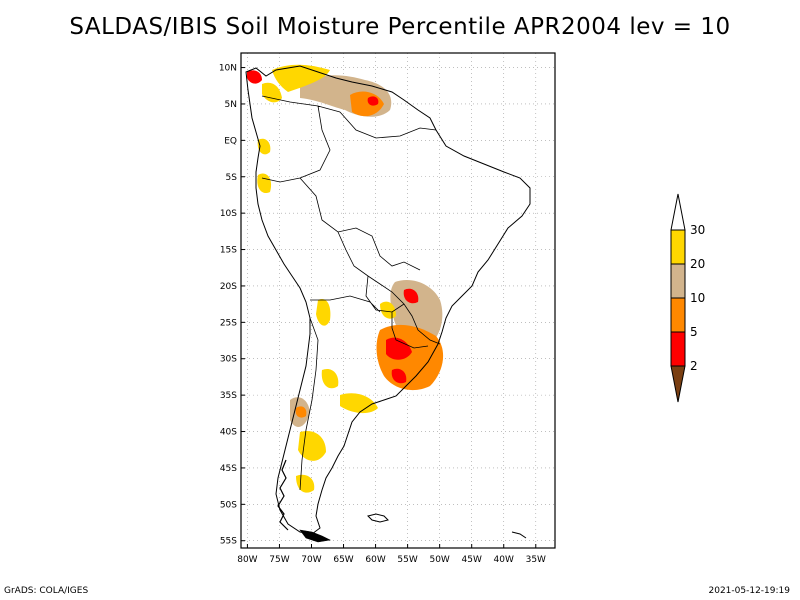 The height and width of the screenshot is (600, 800). Describe the element at coordinates (283, 495) in the screenshot. I see `chile-fjords` at that location.